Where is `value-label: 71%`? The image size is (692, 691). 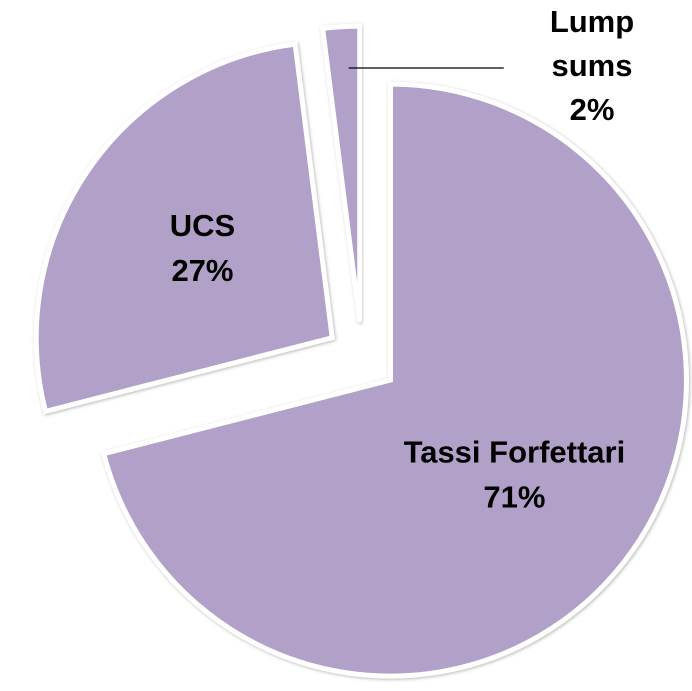 value-label: 71% is located at coordinates (514, 496).